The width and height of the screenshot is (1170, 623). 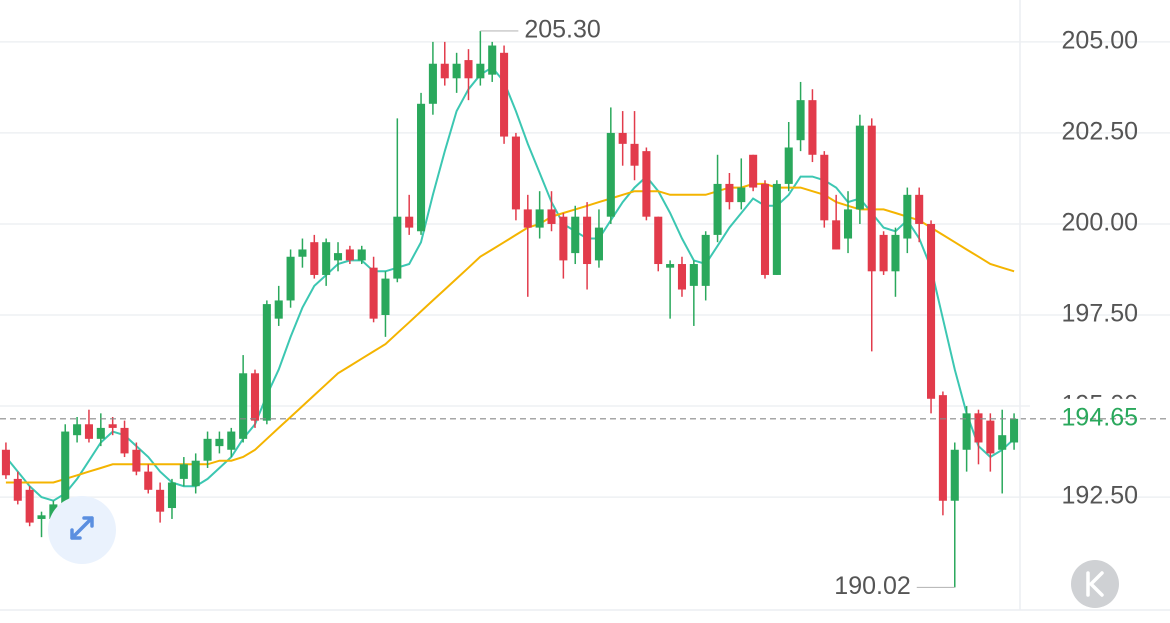 I want to click on y-tick-label: 192.50, so click(x=1100, y=496).